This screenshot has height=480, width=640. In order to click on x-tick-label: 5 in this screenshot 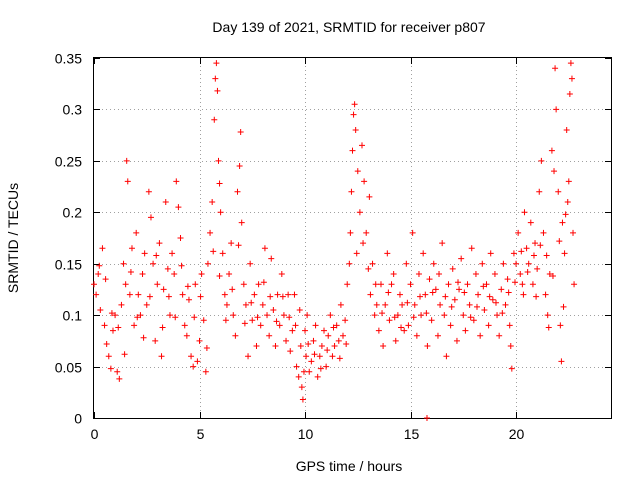, I will do `click(201, 434)`.